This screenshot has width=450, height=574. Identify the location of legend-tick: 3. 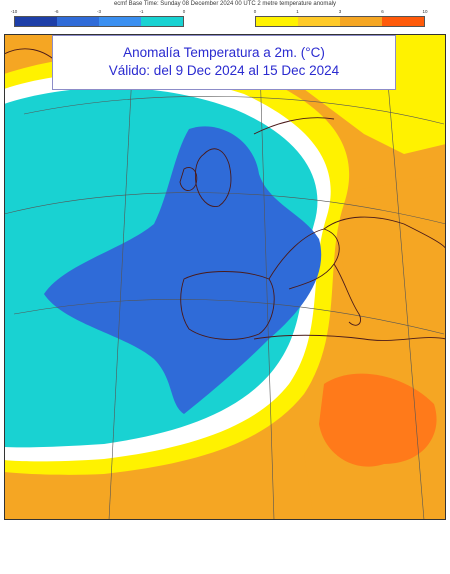
(340, 11).